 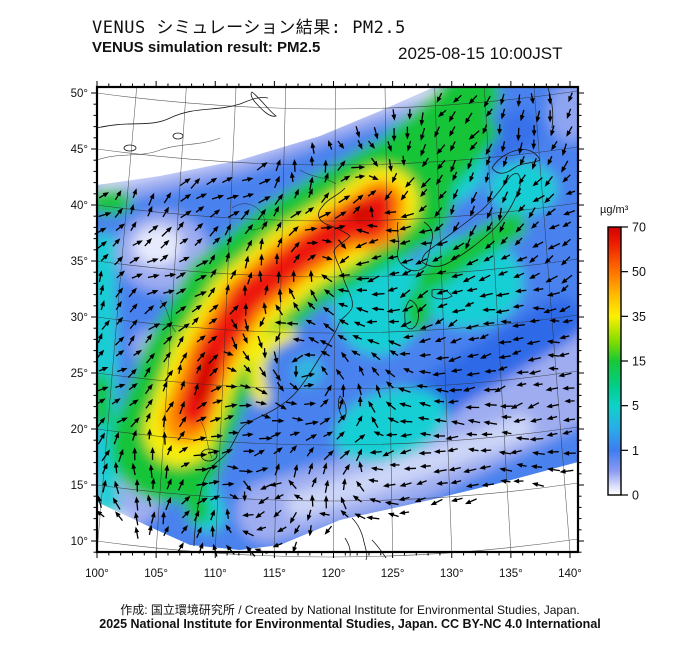 What do you see at coordinates (415, 246) in the screenshot?
I see `coastline-korea` at bounding box center [415, 246].